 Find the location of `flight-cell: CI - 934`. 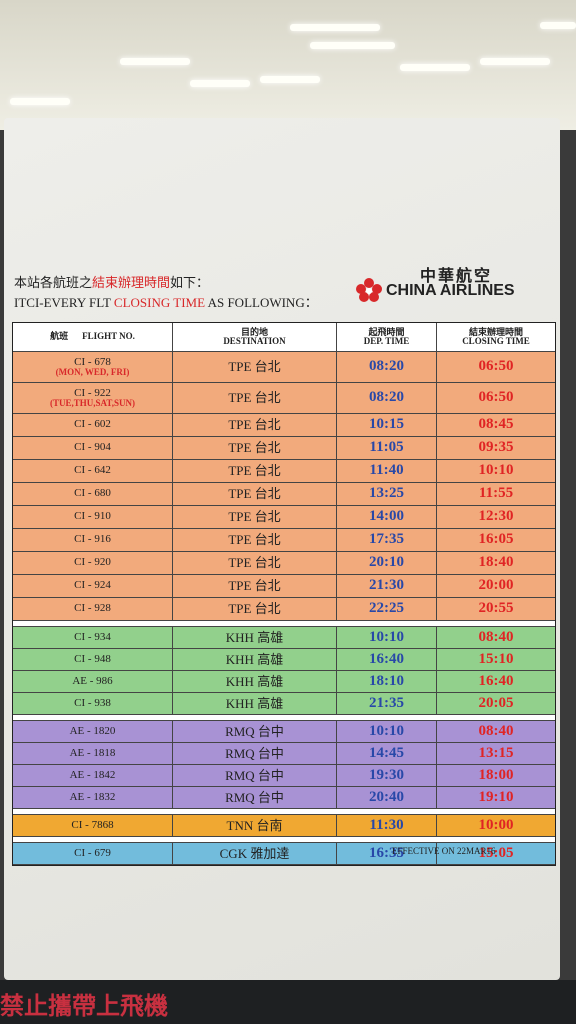

flight-cell: CI - 934 is located at coordinates (93, 637).